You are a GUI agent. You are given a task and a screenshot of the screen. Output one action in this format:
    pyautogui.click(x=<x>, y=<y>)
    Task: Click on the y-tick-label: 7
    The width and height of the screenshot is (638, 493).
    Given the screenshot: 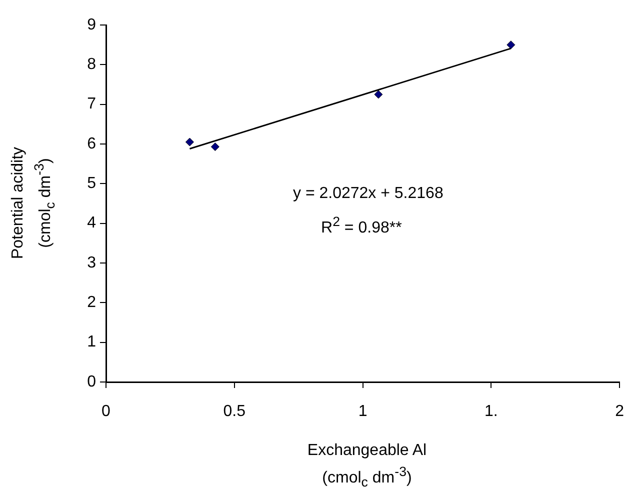 What is the action you would take?
    pyautogui.click(x=91, y=104)
    